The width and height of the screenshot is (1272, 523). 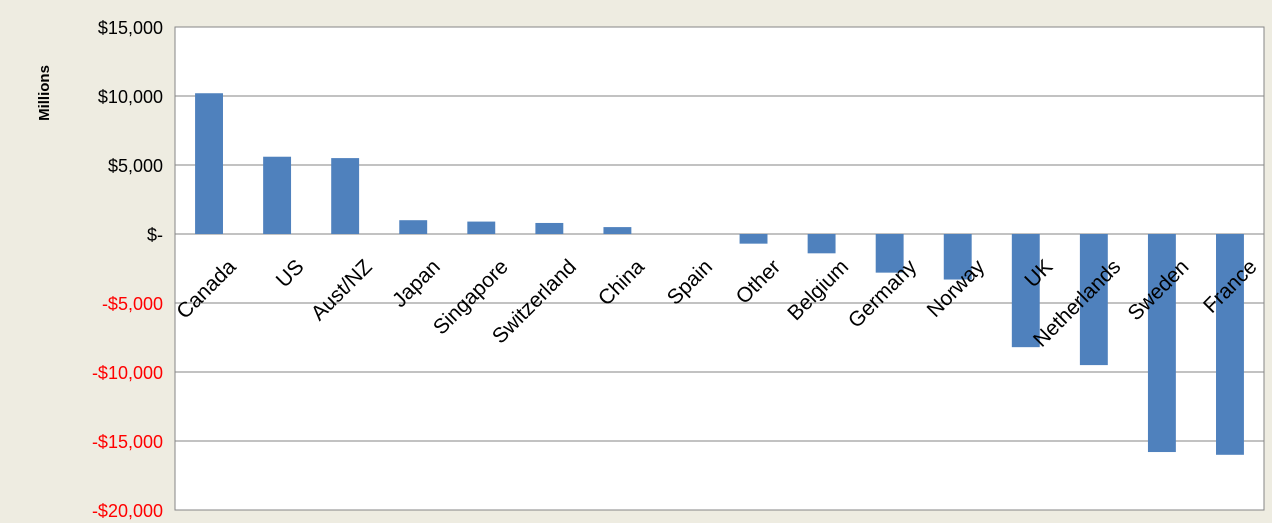 I want to click on bar-other, so click(x=753, y=239).